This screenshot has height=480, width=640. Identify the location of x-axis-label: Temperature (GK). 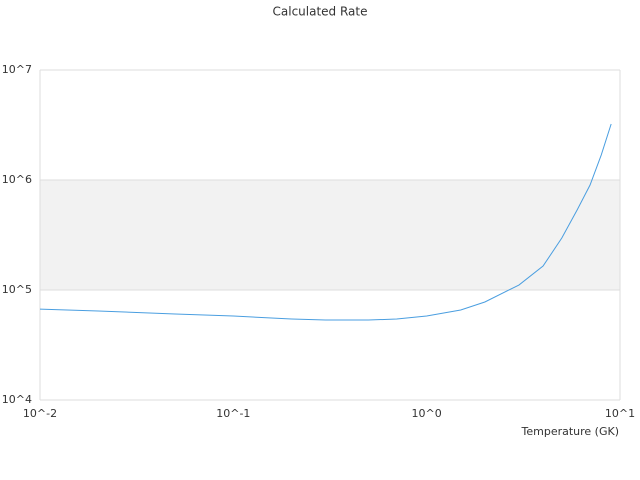
(570, 431).